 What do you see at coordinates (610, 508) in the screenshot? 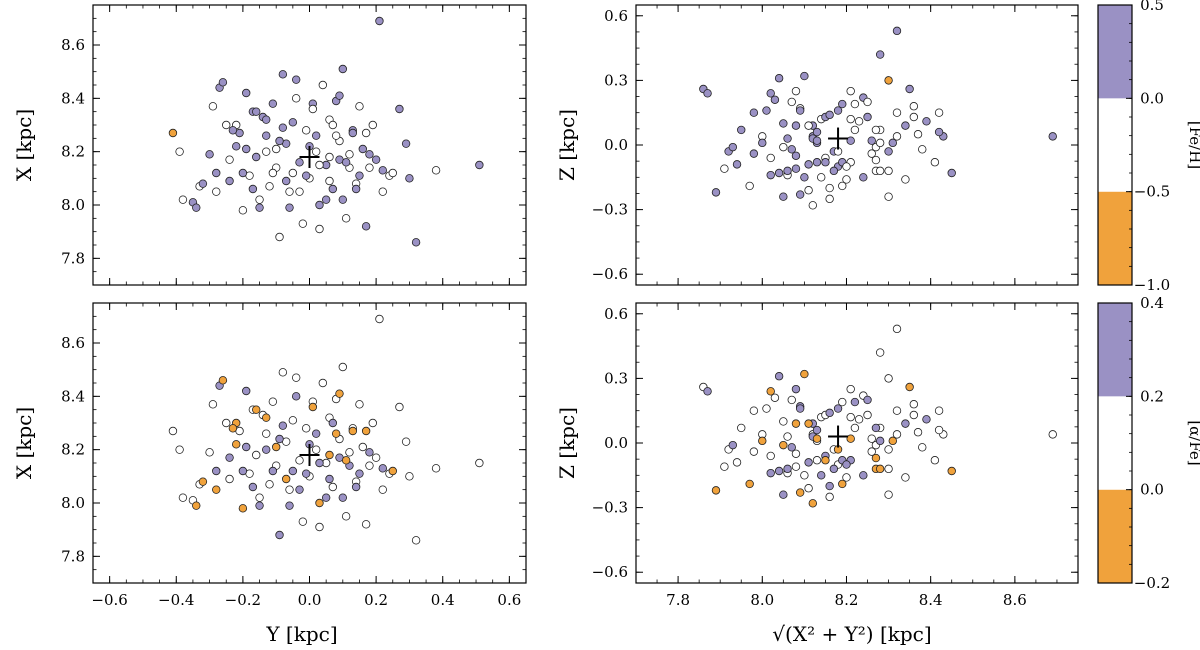
I see `y-tick-label: −0.3` at bounding box center [610, 508].